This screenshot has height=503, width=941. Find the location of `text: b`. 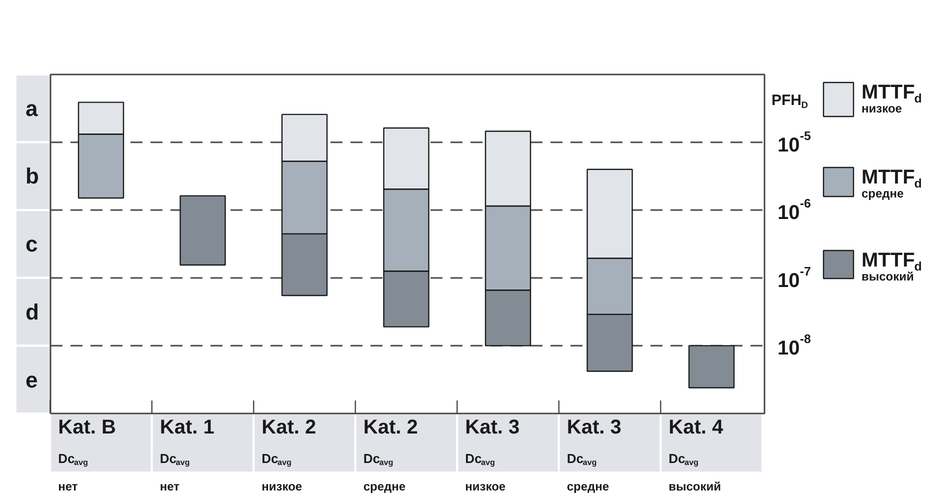

text: b is located at coordinates (32, 176).